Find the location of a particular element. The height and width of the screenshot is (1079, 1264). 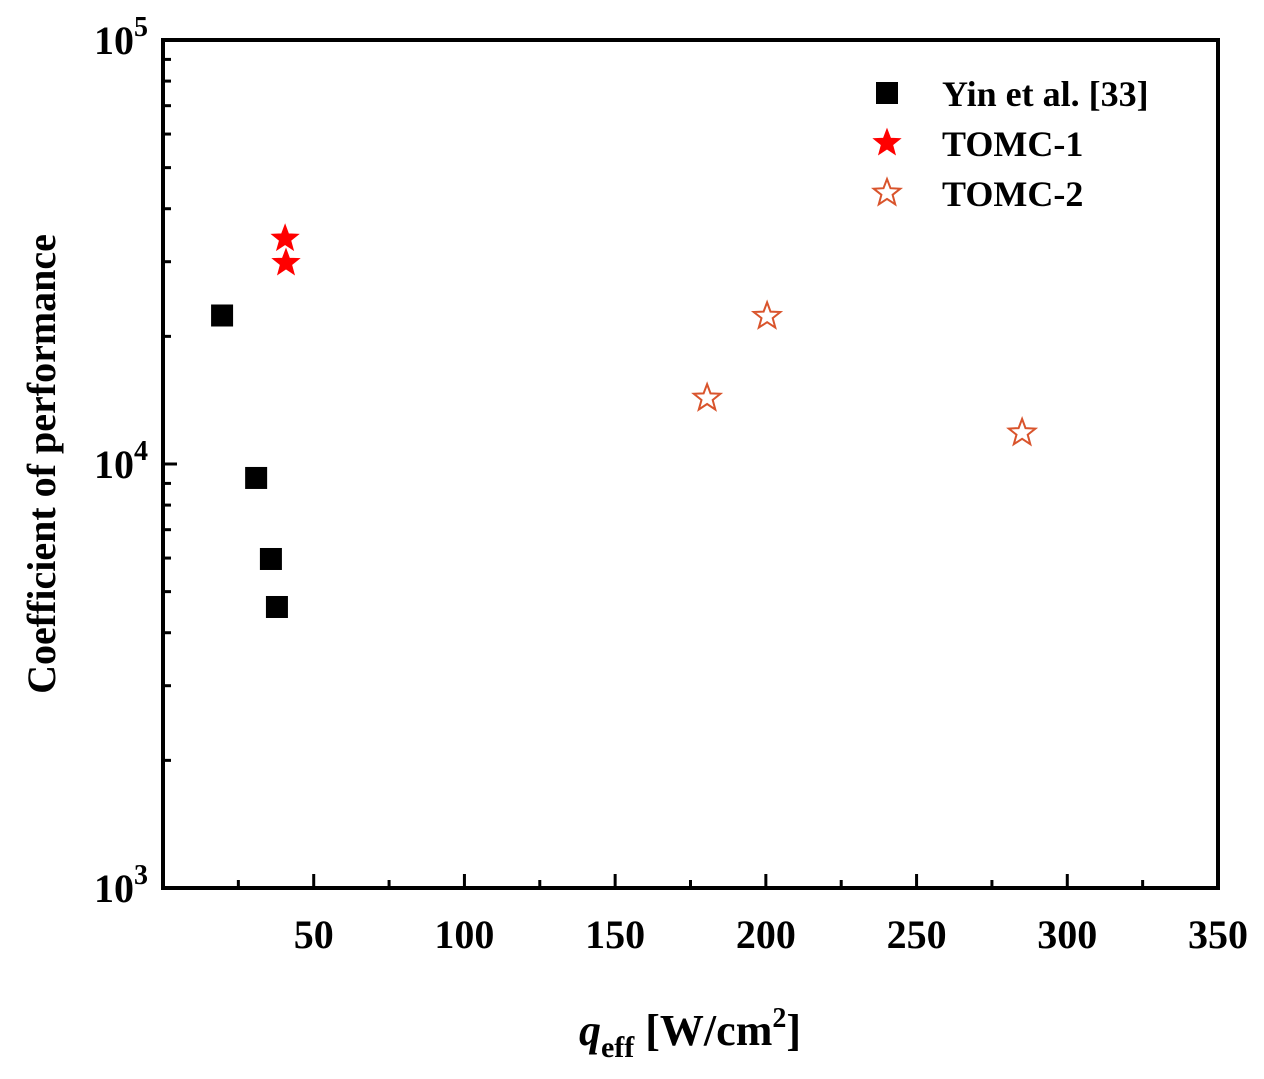

y-axis-label: Coefficient of performance is located at coordinates (41, 464).